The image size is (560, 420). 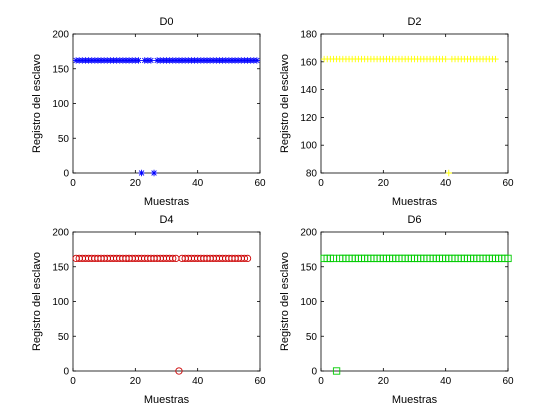 I want to click on y-tick-label: 180, so click(x=308, y=35).